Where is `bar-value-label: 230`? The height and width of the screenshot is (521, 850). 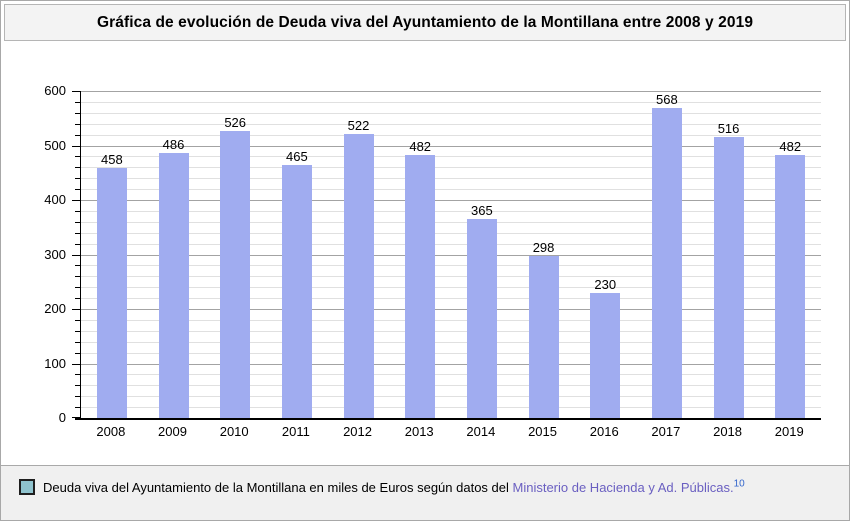
bar-value-label: 230 is located at coordinates (605, 284).